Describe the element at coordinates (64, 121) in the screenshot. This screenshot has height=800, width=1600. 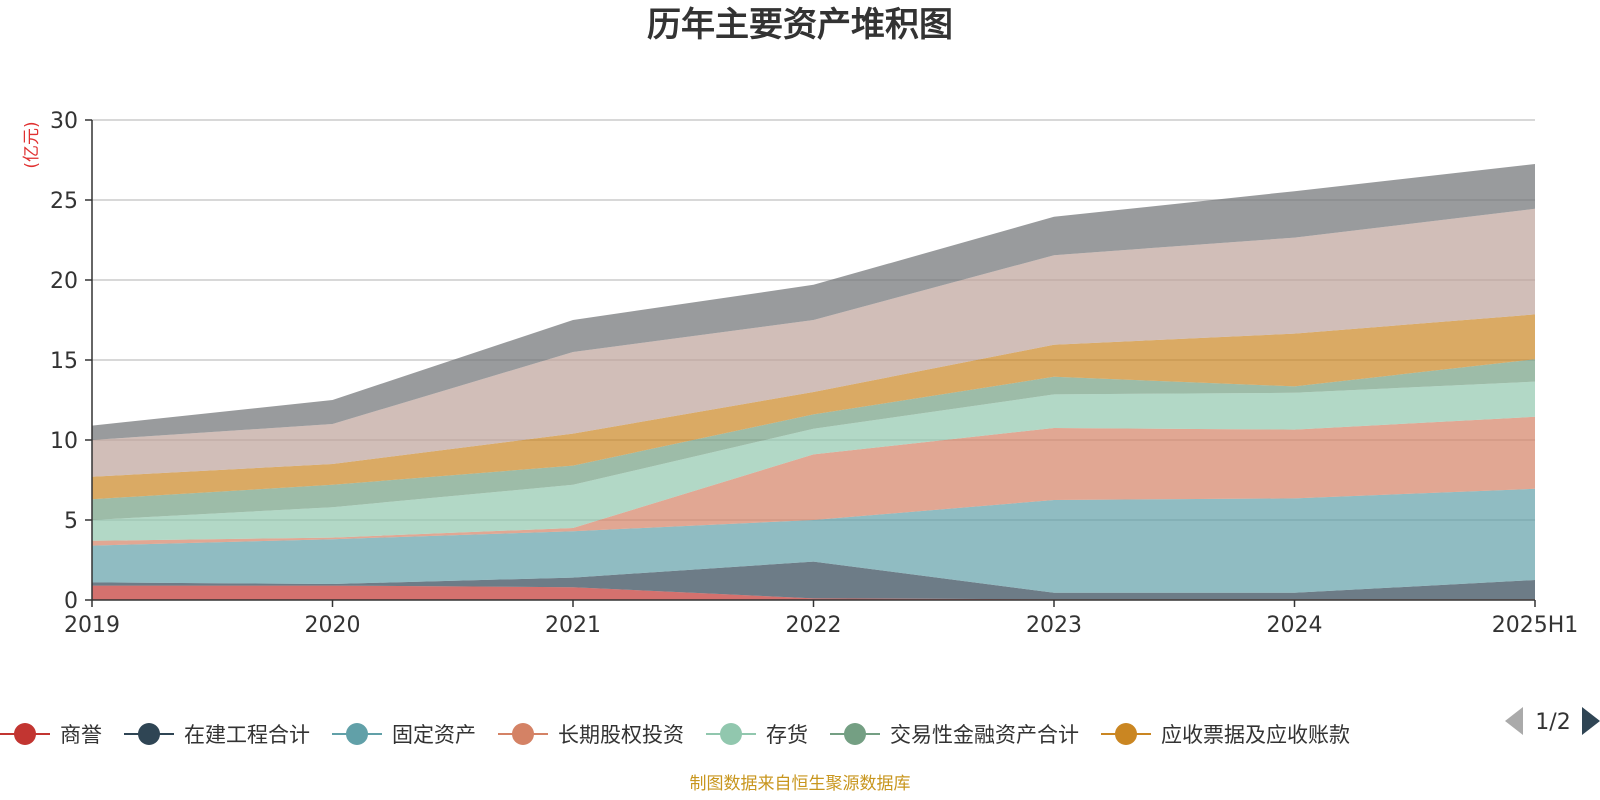
I see `y-tick-label: 30` at that location.